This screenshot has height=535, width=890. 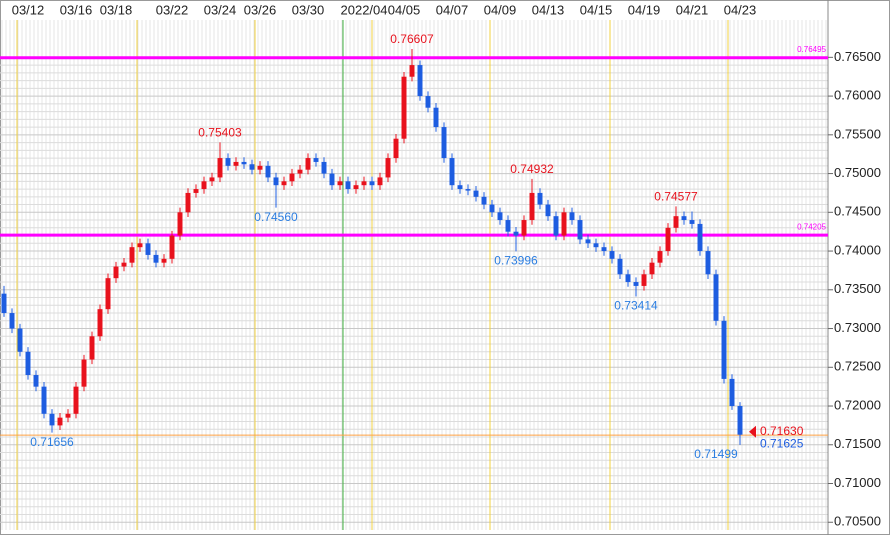 What do you see at coordinates (76, 9) in the screenshot?
I see `x-tick-label: 03/16` at bounding box center [76, 9].